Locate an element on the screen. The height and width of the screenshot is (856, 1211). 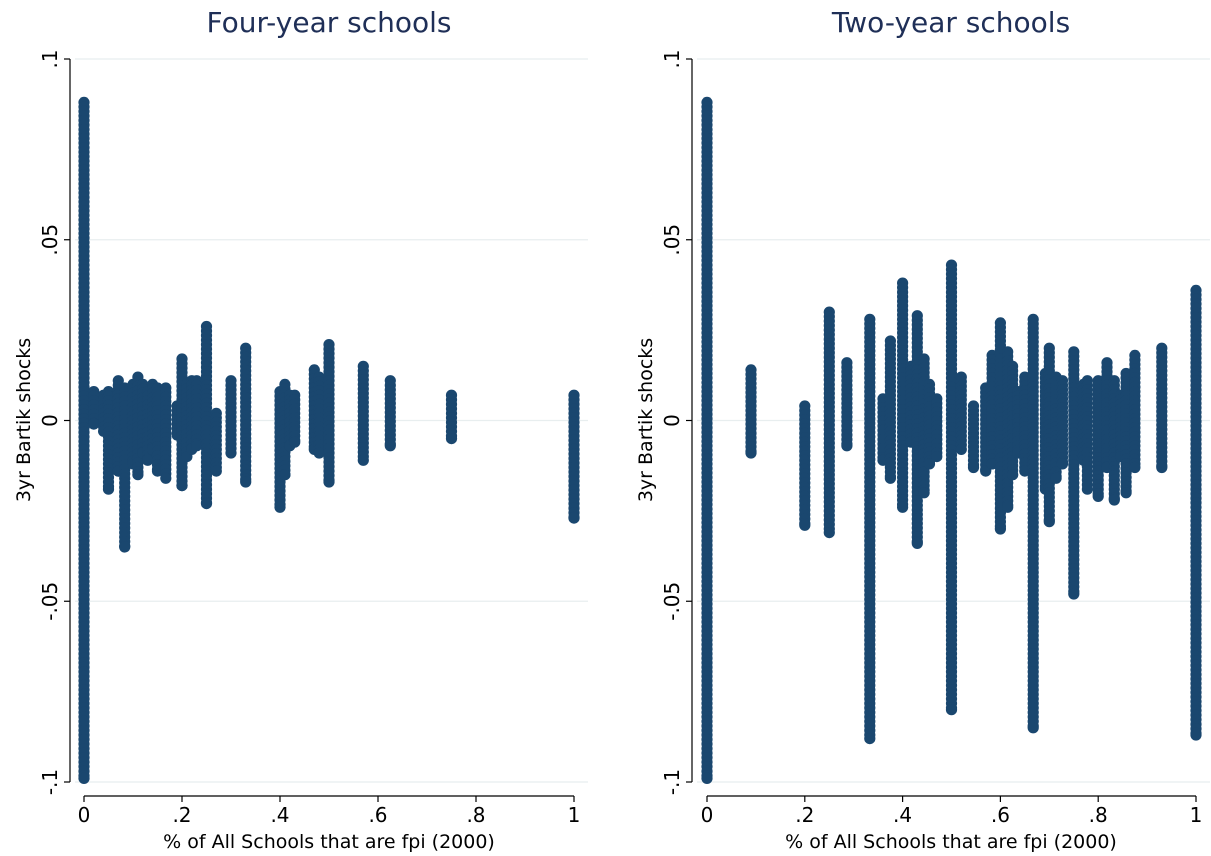
panel-title: Four-year schools is located at coordinates (328, 22).